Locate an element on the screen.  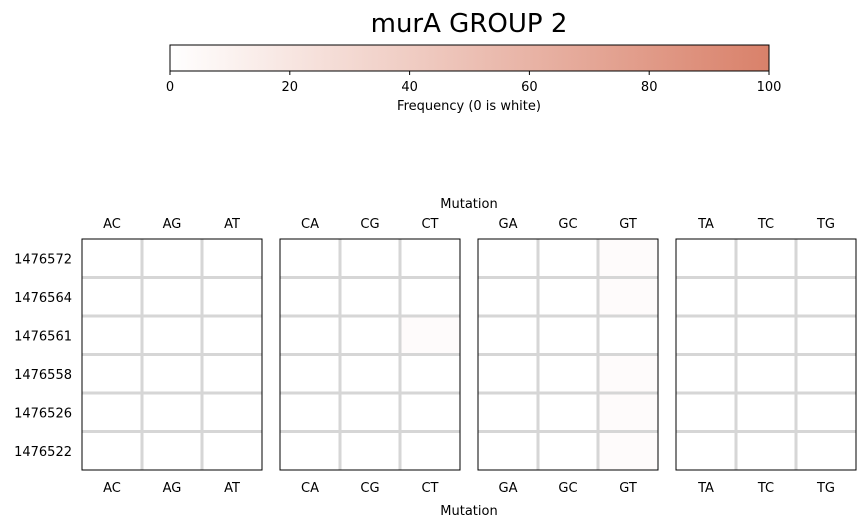
panel-C: CA CA CG CG CT CT is located at coordinates (370, 356).